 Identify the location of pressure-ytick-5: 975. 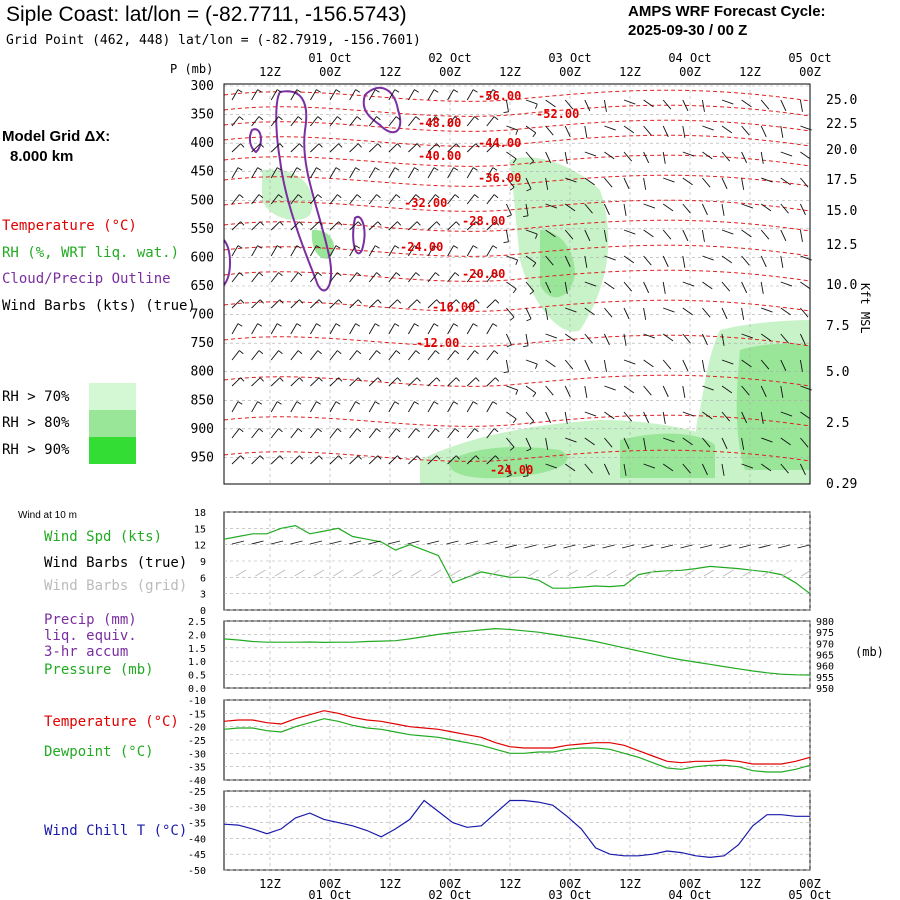
(825, 633).